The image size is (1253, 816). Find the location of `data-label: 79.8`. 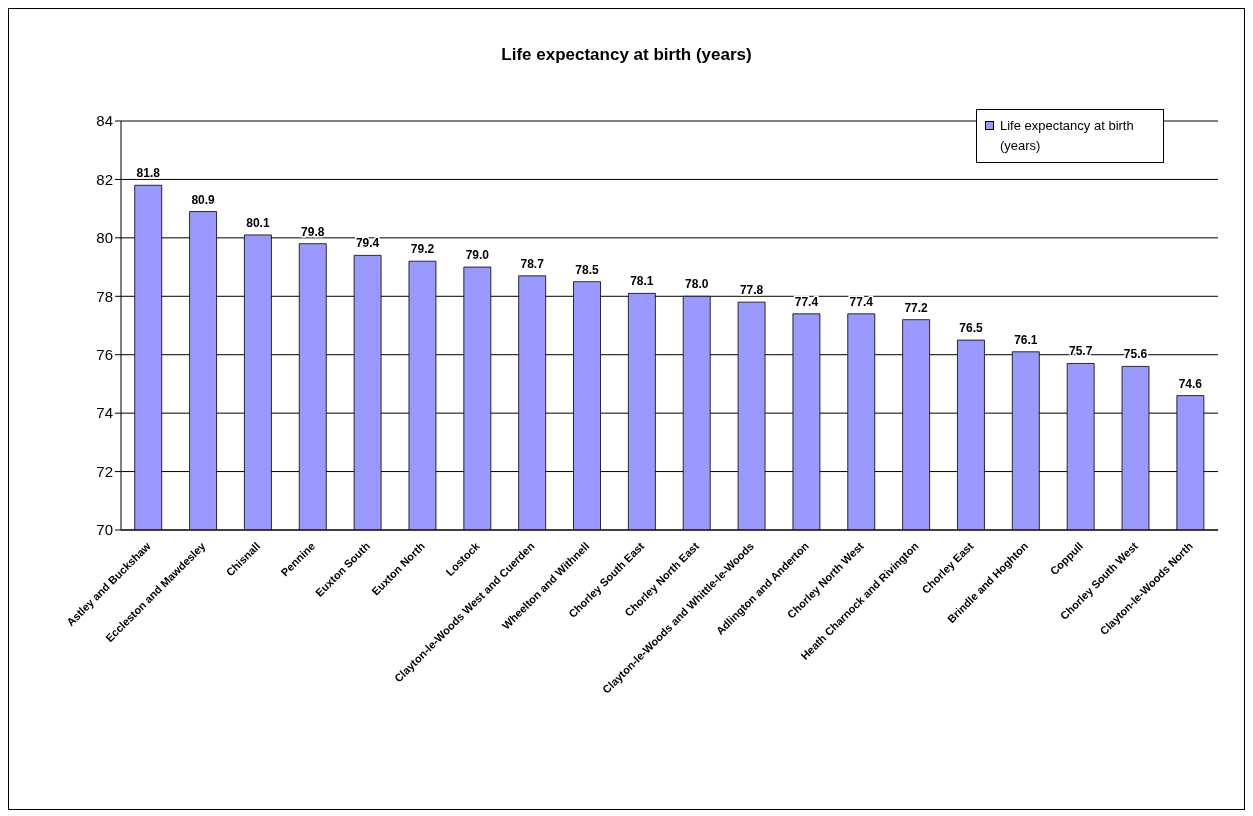

data-label: 79.8 is located at coordinates (313, 231).